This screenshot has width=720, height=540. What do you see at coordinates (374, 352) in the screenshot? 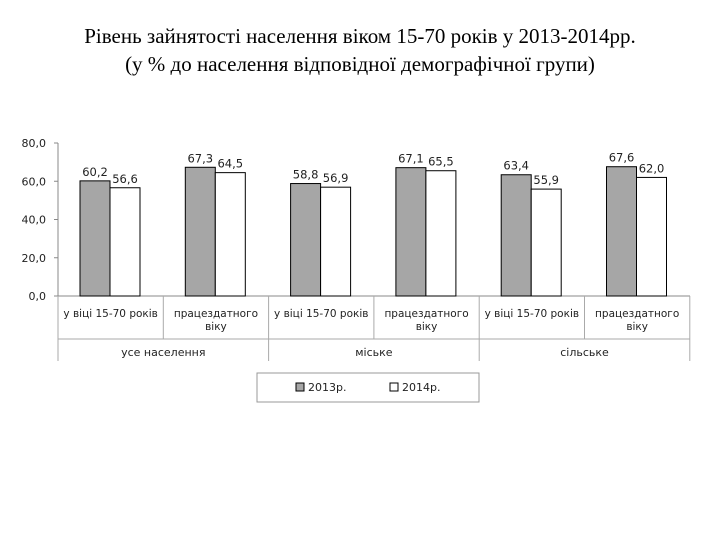
I see `group-label: міське` at bounding box center [374, 352].